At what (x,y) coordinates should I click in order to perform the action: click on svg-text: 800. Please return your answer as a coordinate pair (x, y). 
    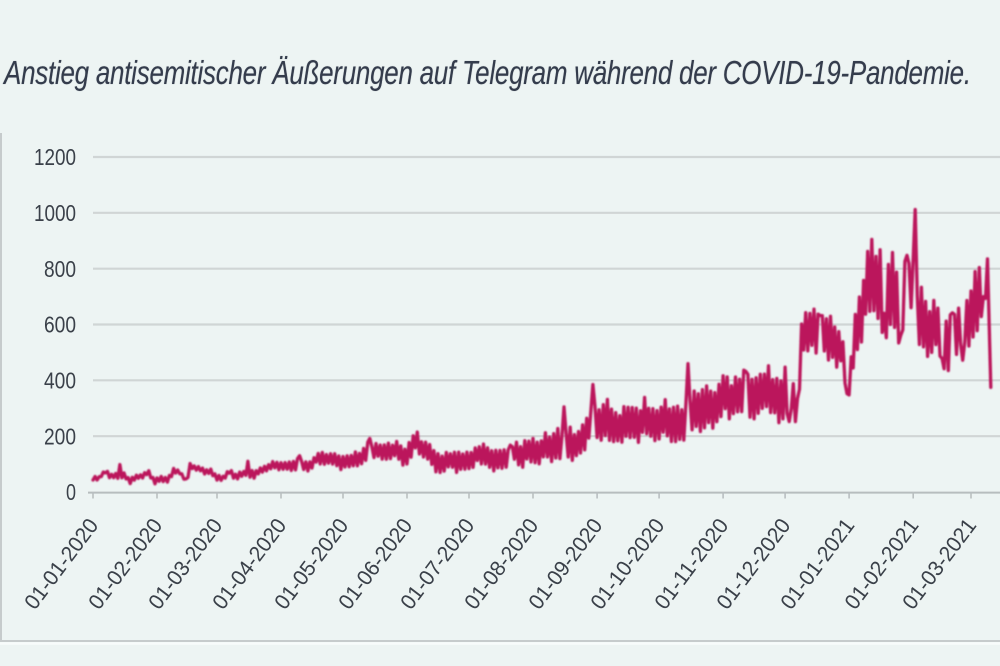
    Looking at the image, I should click on (60, 269).